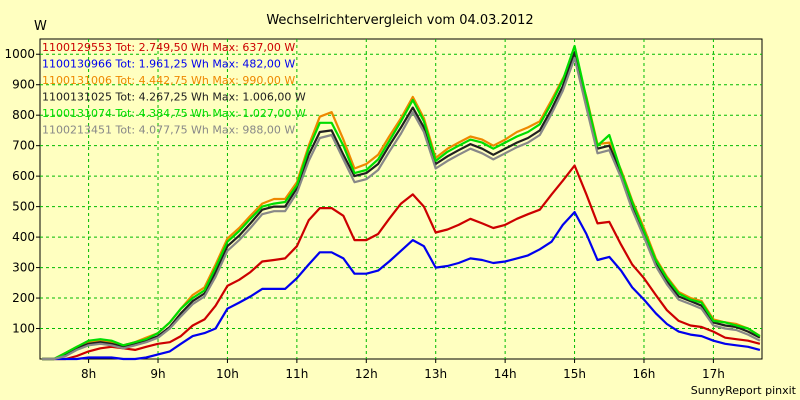 The width and height of the screenshot is (800, 400). I want to click on y-tick-label: 400, so click(23, 237).